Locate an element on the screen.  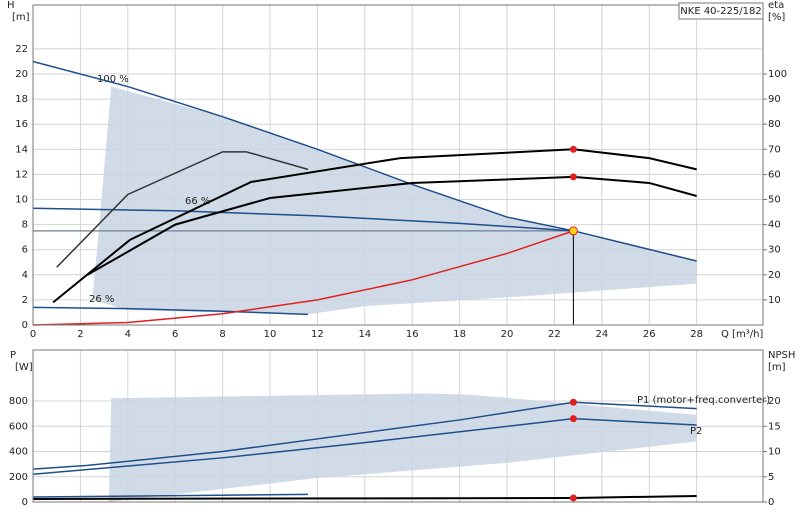
curve-label: 66 % is located at coordinates (197, 201).